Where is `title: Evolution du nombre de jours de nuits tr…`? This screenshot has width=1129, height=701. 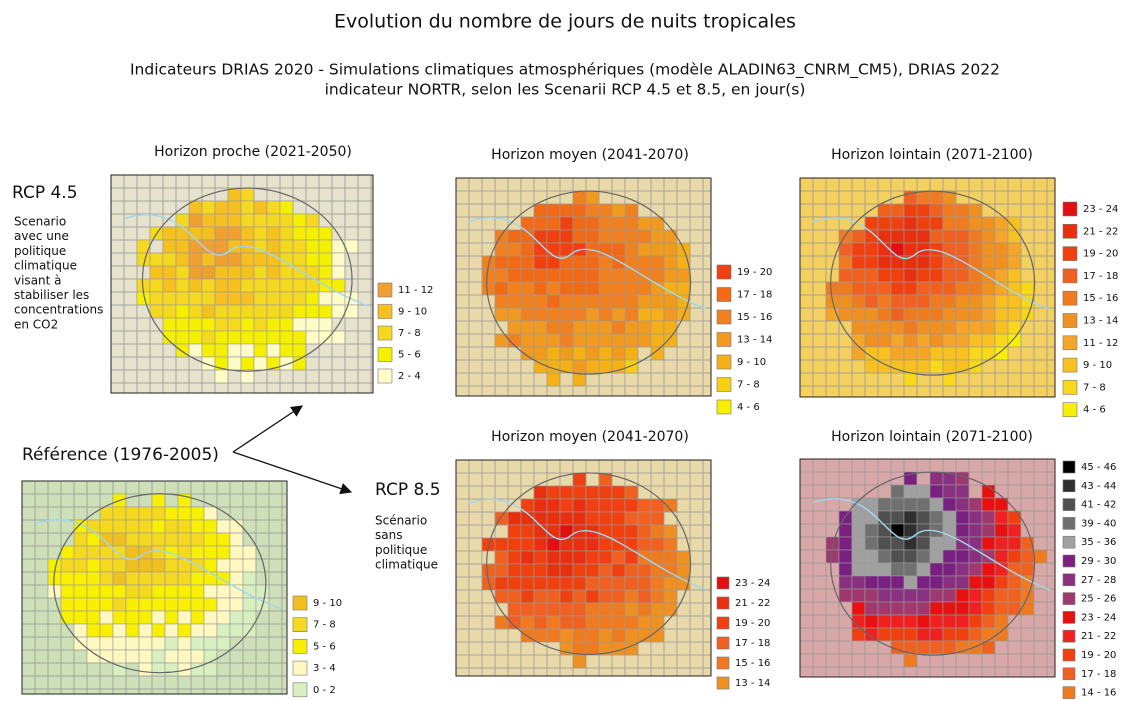 title: Evolution du nombre de jours de nuits tr… is located at coordinates (565, 22).